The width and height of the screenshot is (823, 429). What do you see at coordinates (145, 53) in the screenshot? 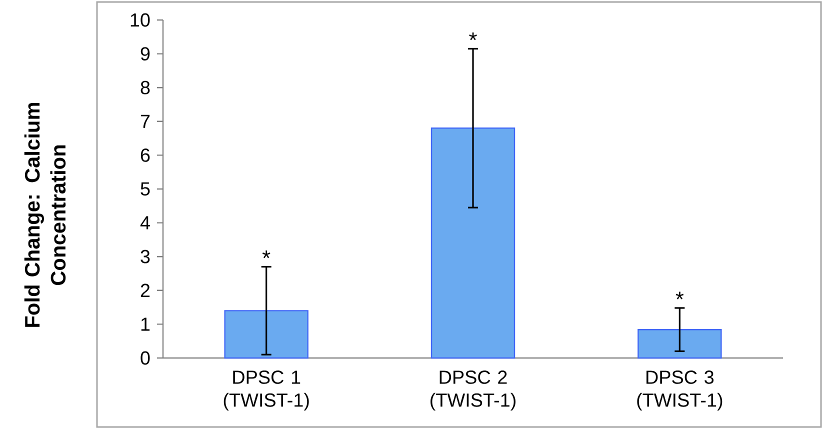
I see `y-tick-label: 9` at bounding box center [145, 53].